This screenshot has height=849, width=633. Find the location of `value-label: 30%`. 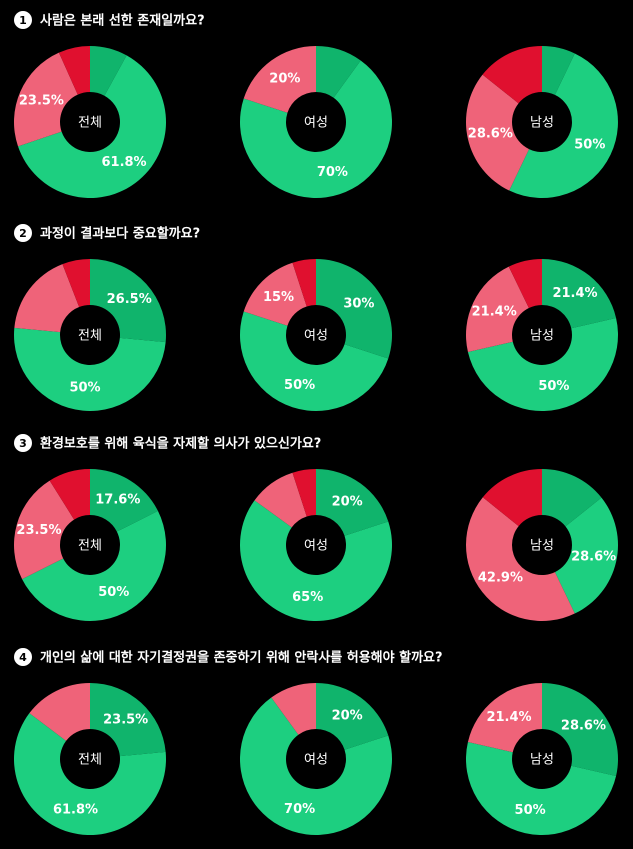

value-label: 30% is located at coordinates (358, 303).